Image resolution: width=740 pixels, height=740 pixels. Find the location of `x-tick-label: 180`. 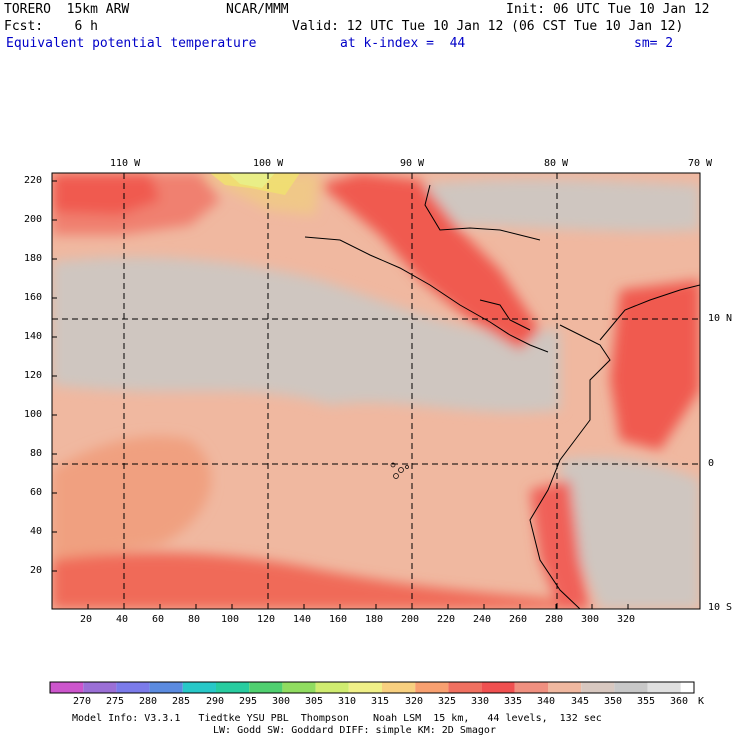

x-tick-label: 180 is located at coordinates (374, 619).